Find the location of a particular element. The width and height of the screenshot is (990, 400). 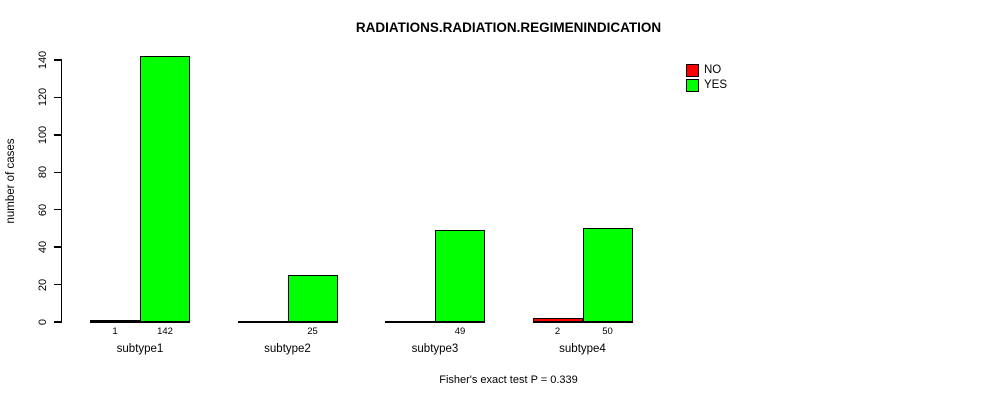

bar-value-label: 25 is located at coordinates (312, 331).